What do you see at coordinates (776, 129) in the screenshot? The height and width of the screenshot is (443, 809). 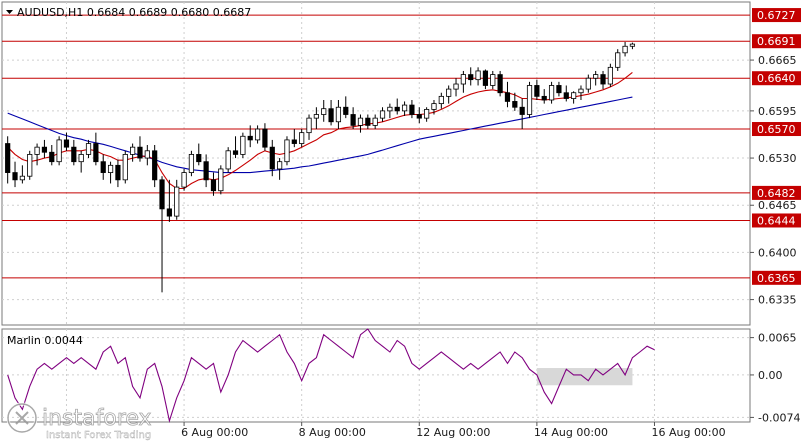 I see `level-price-label: 0.6570` at bounding box center [776, 129].